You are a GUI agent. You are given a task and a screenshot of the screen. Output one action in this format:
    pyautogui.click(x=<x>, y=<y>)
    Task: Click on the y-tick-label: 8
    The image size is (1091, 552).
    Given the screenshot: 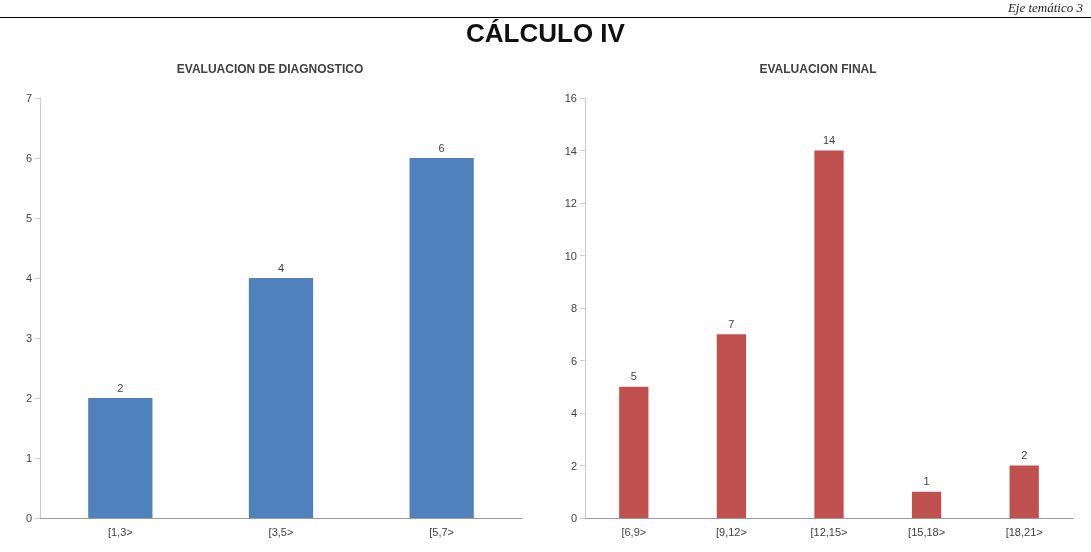 What is the action you would take?
    pyautogui.click(x=573, y=308)
    